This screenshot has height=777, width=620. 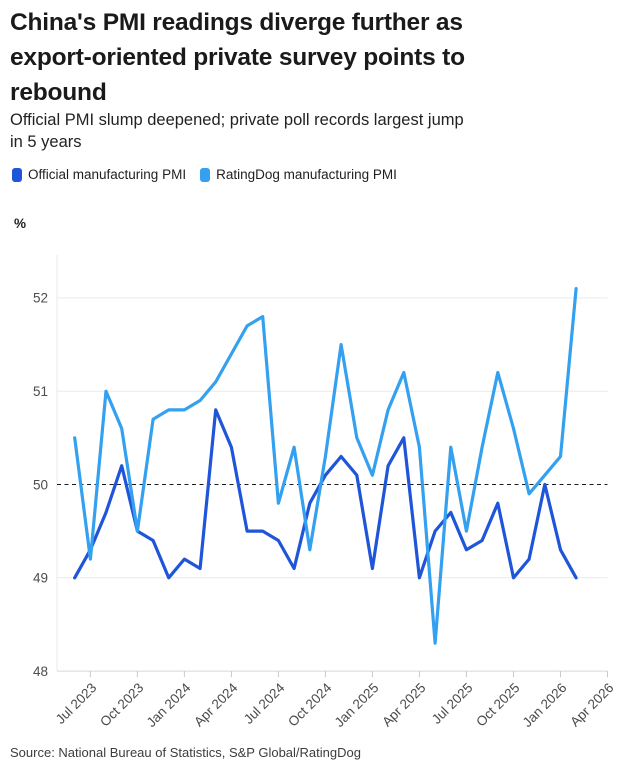 What do you see at coordinates (121, 704) in the screenshot?
I see `x-axis-label: Oct 2023` at bounding box center [121, 704].